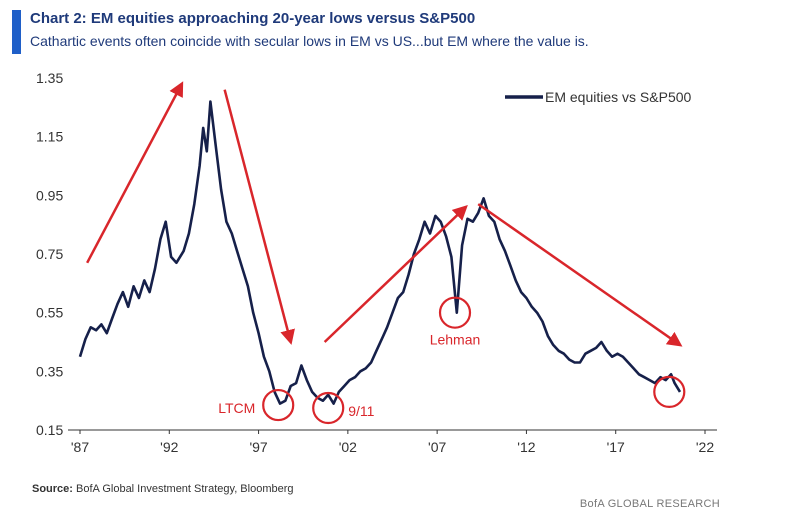  I want to click on x-tick-label: '97, so click(258, 447).